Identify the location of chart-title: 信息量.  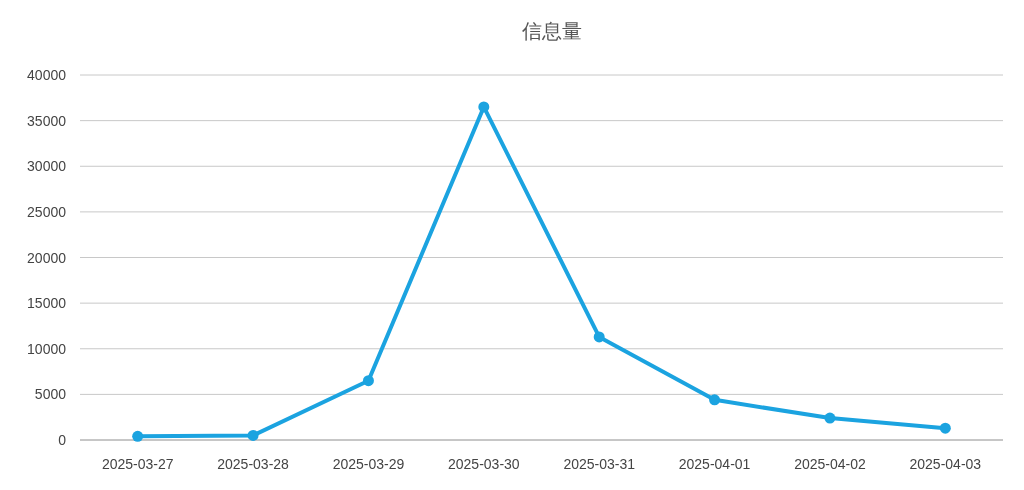
(551, 31).